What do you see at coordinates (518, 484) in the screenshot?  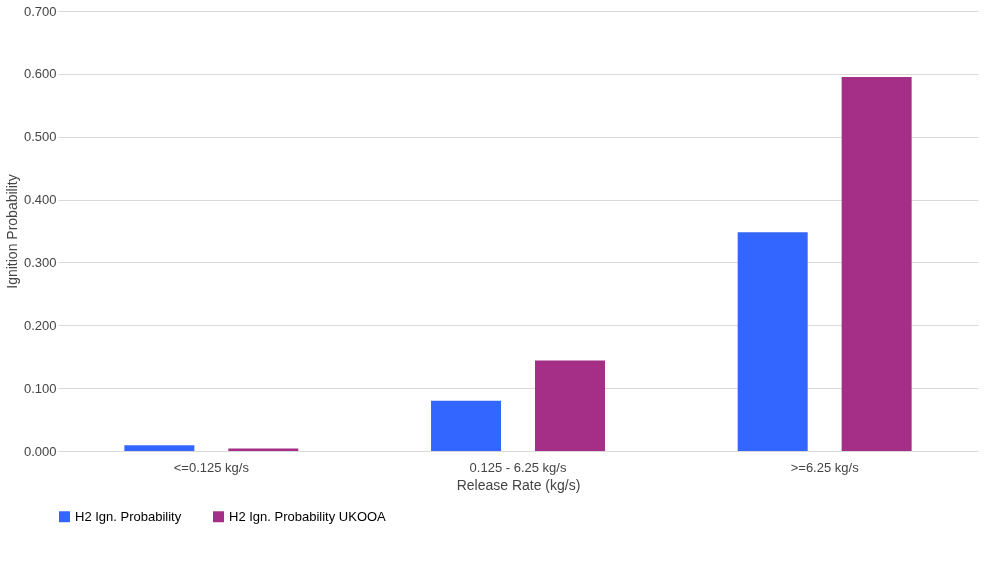 I see `x-axis-title: Release Rate (kg/s)` at bounding box center [518, 484].